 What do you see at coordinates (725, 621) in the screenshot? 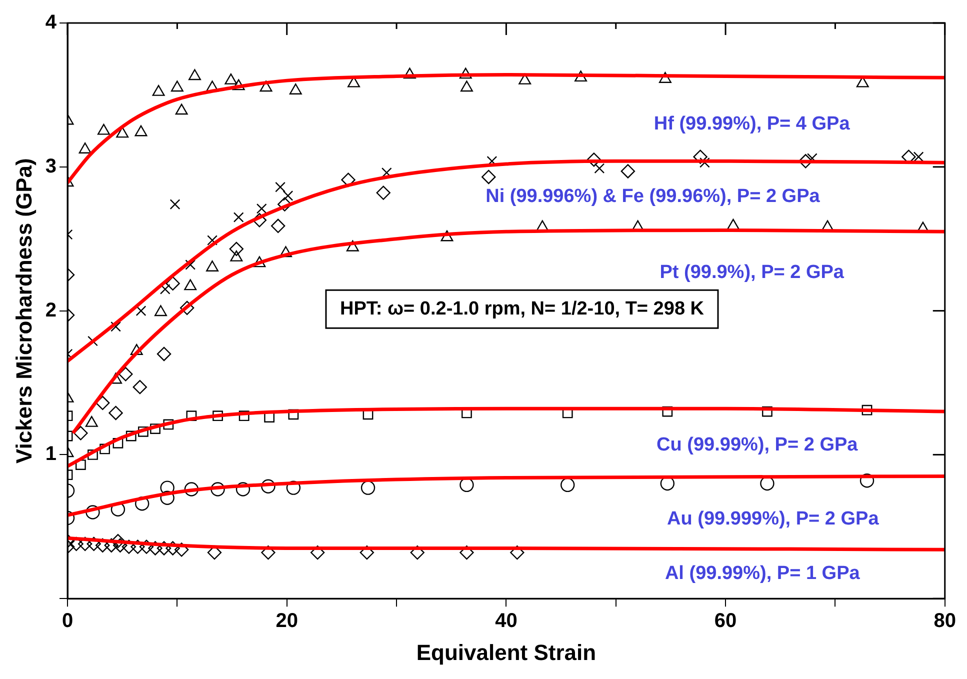
I see `x-tick-label: 60` at bounding box center [725, 621].